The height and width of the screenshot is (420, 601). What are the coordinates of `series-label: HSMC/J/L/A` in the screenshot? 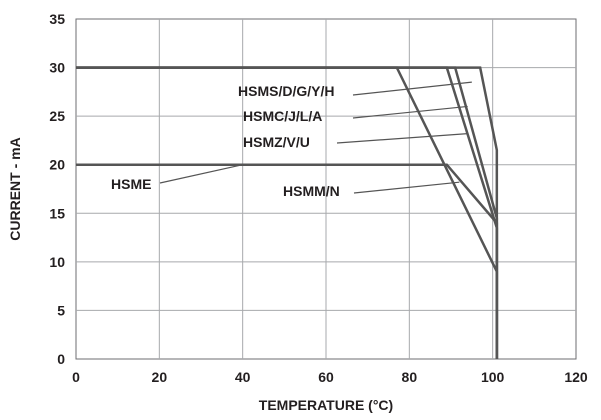 It's located at (282, 116).